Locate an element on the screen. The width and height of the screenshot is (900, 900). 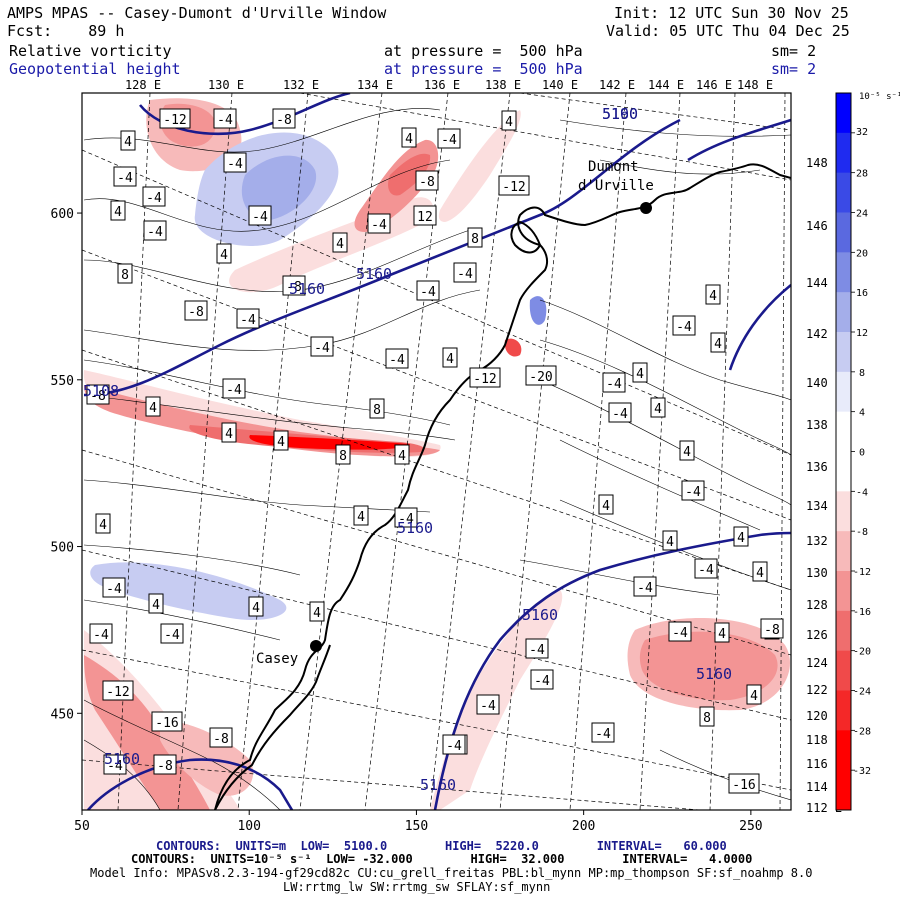
top-lon-label: 128 E is located at coordinates (143, 85).